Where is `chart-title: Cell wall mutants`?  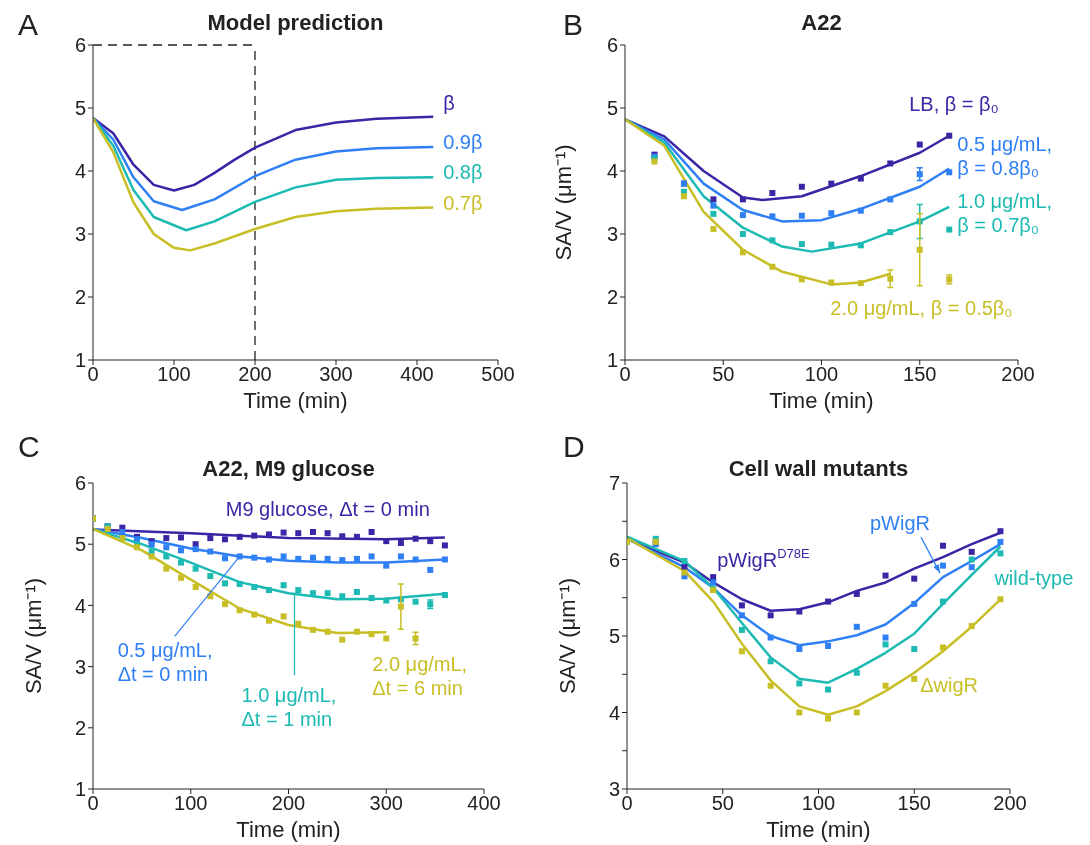 chart-title: Cell wall mutants is located at coordinates (818, 469).